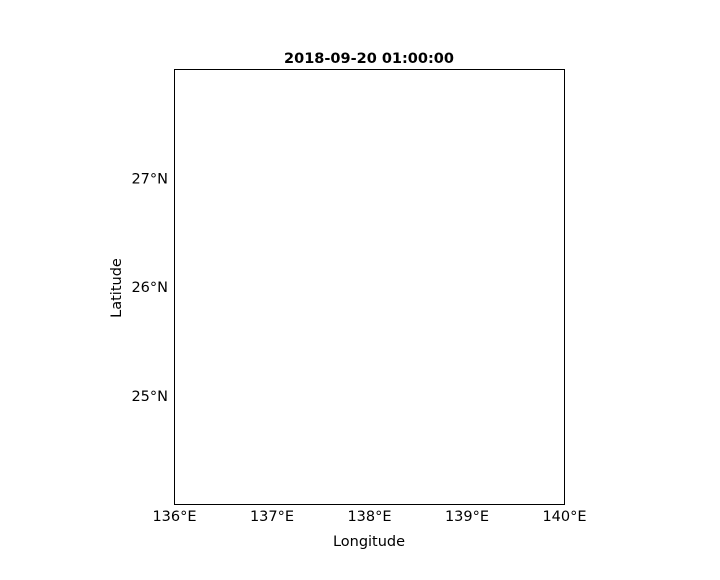 This screenshot has height=580, width=720. I want to click on y-tick-label: 26°N, so click(149, 288).